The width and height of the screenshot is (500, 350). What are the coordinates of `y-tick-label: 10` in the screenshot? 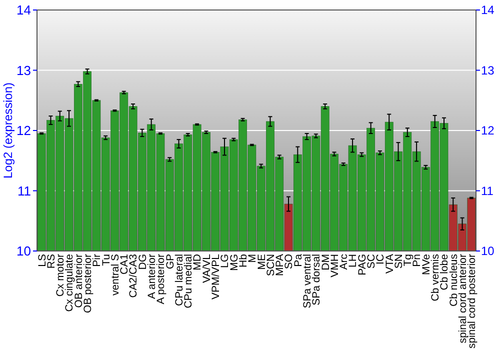 It's located at (23, 251).